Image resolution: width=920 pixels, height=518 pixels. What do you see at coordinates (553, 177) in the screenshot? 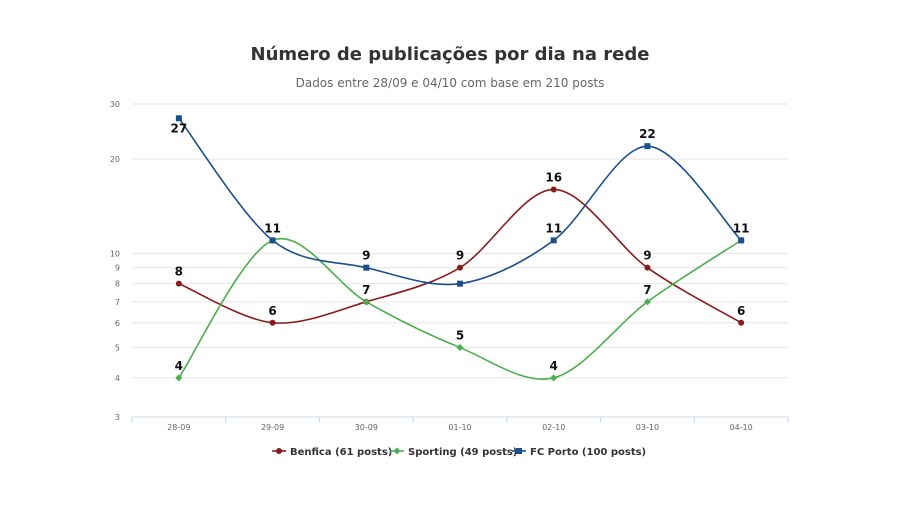
I see `data-label: 16` at bounding box center [553, 177].